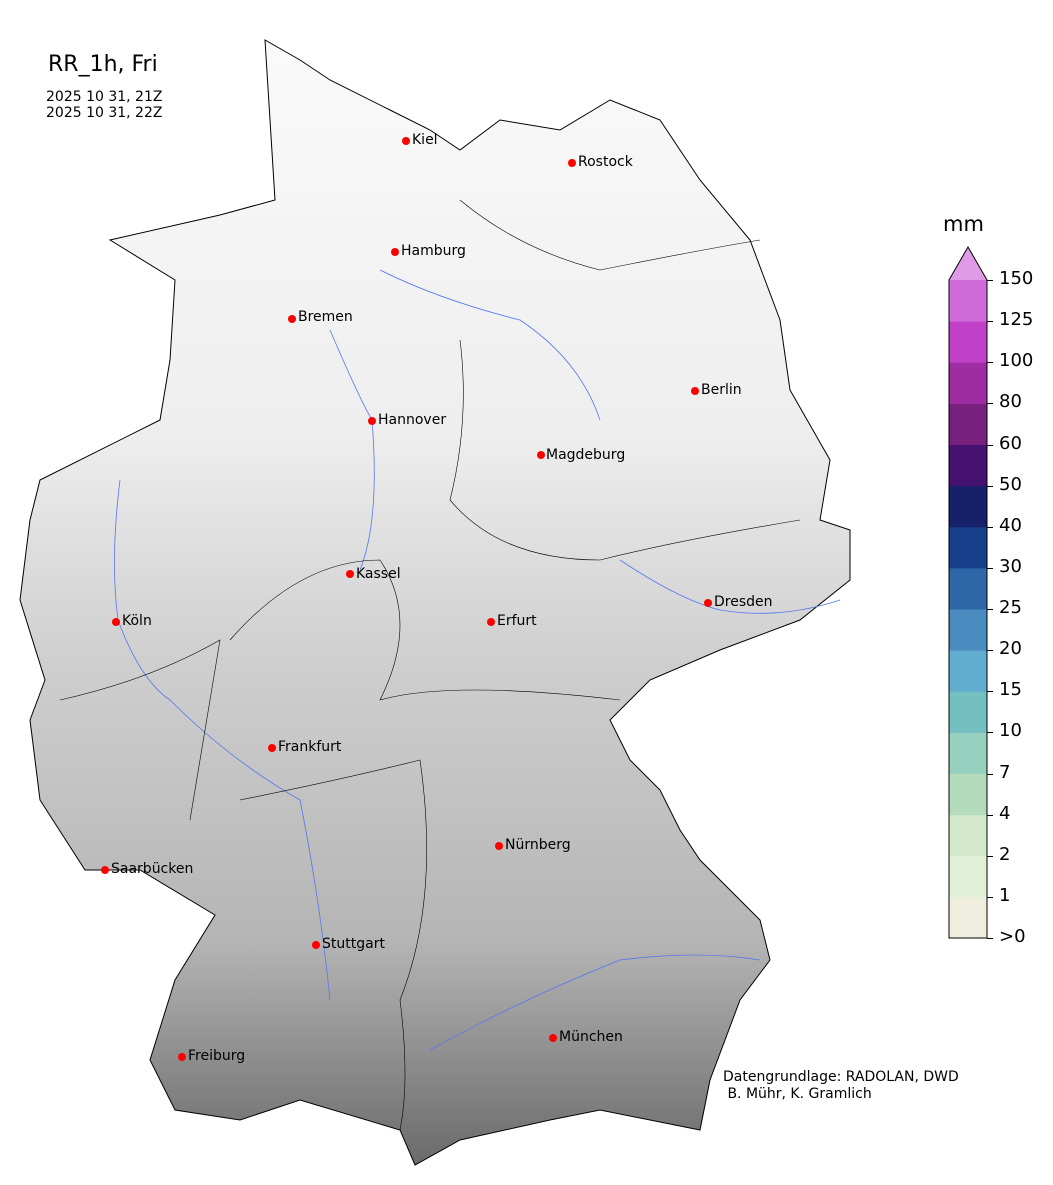 The width and height of the screenshot is (1053, 1185). What do you see at coordinates (310, 747) in the screenshot?
I see `city-label: Frankfurt` at bounding box center [310, 747].